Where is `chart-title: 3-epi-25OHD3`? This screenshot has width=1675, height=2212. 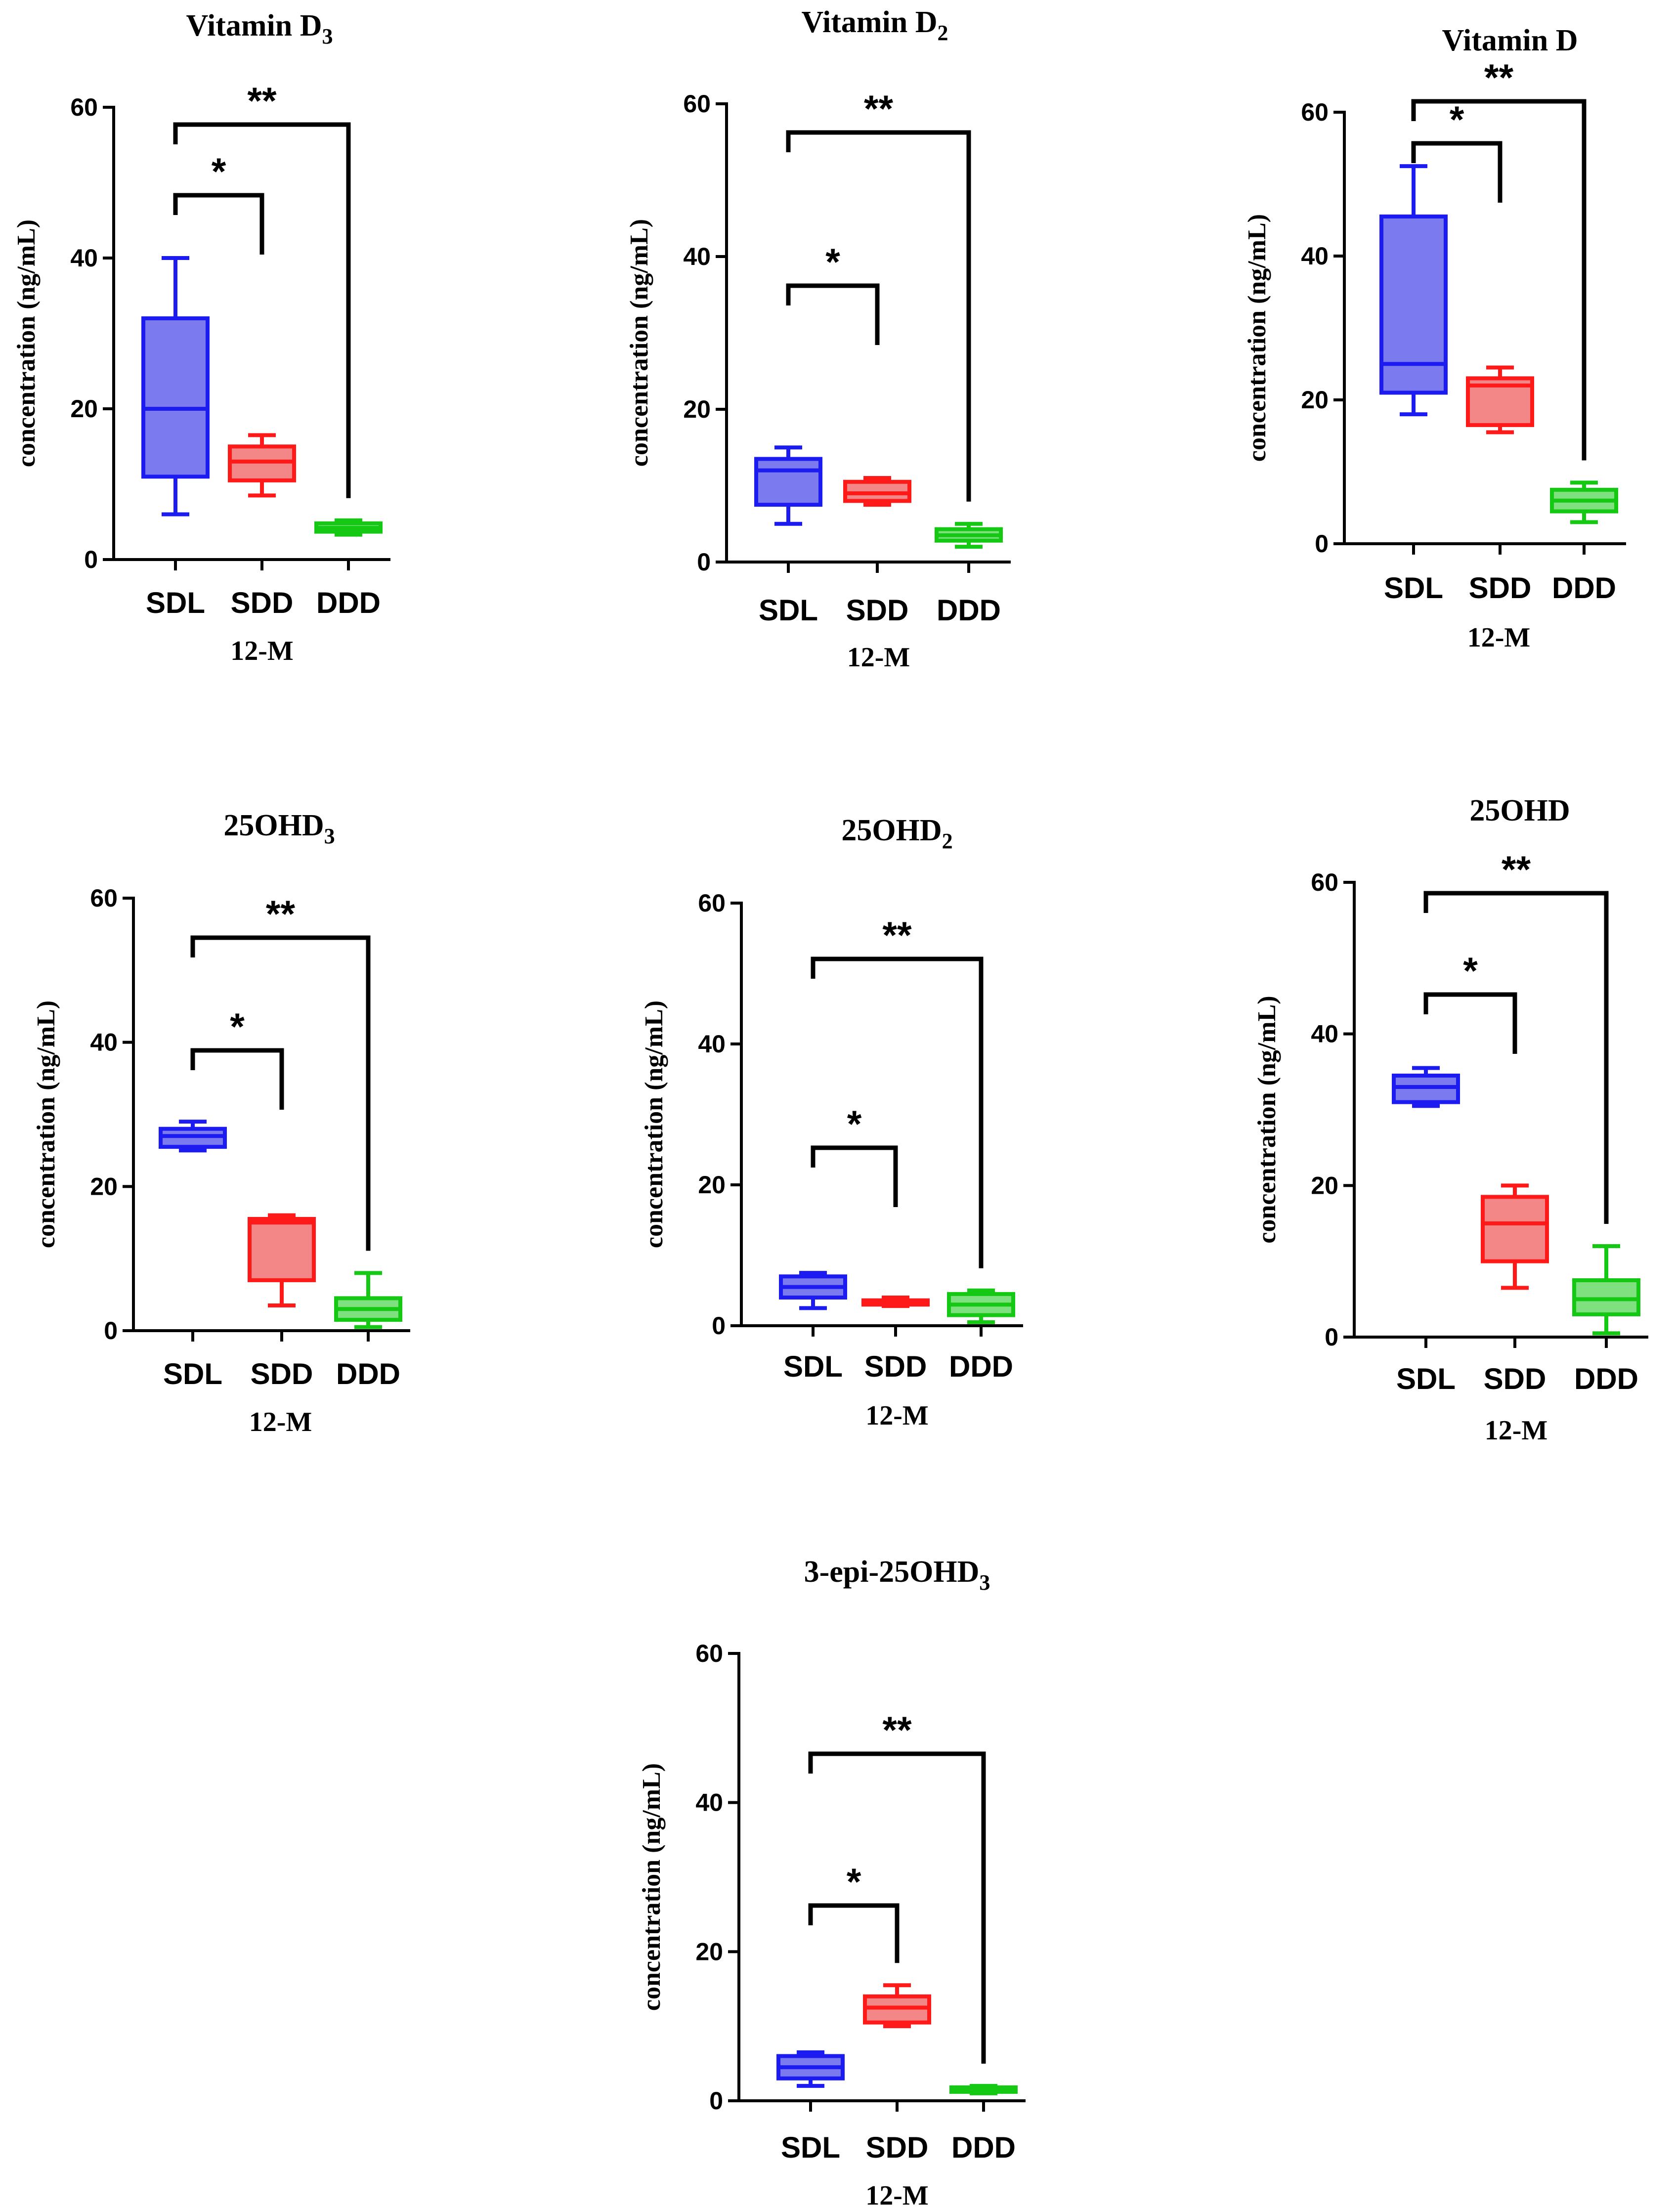 chart-title: 3-epi-25OHD3 is located at coordinates (897, 1575).